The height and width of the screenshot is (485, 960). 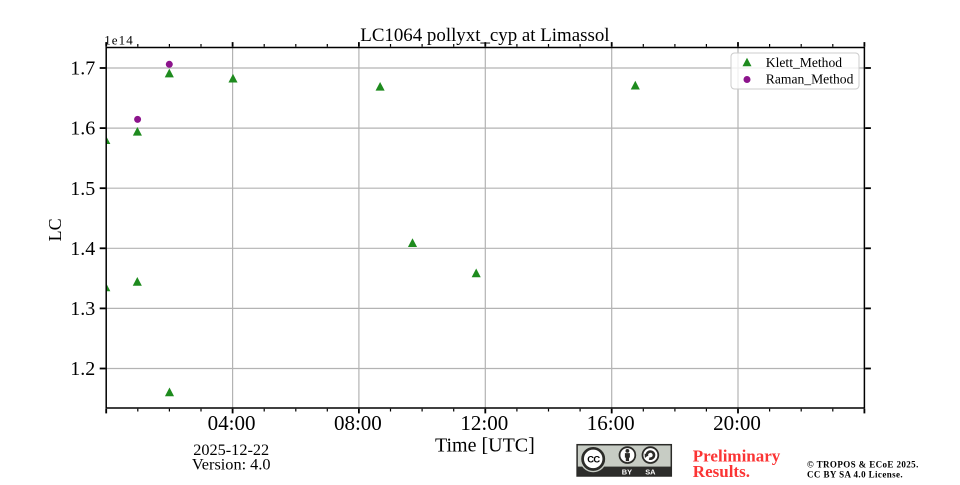 What do you see at coordinates (231, 463) in the screenshot?
I see `svg-text: Version: 4.0` at bounding box center [231, 463].